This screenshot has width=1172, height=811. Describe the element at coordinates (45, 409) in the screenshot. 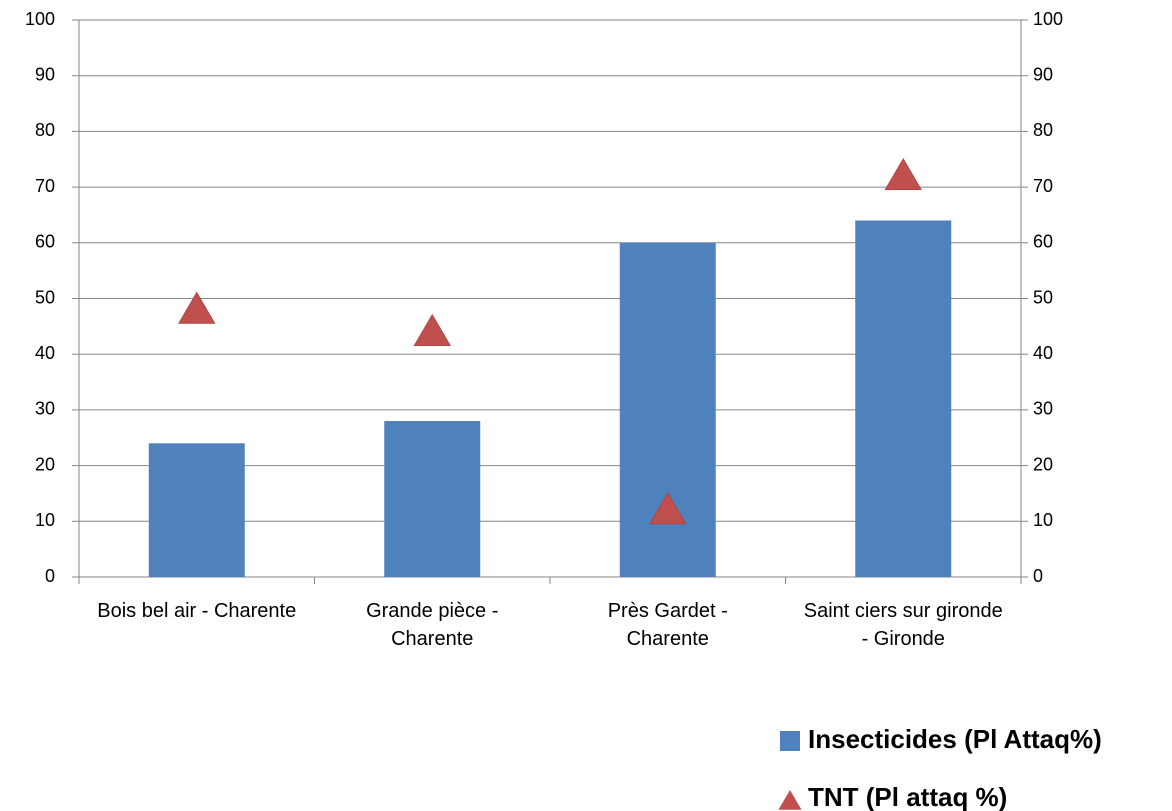

I see `y-tick-label: 30` at that location.